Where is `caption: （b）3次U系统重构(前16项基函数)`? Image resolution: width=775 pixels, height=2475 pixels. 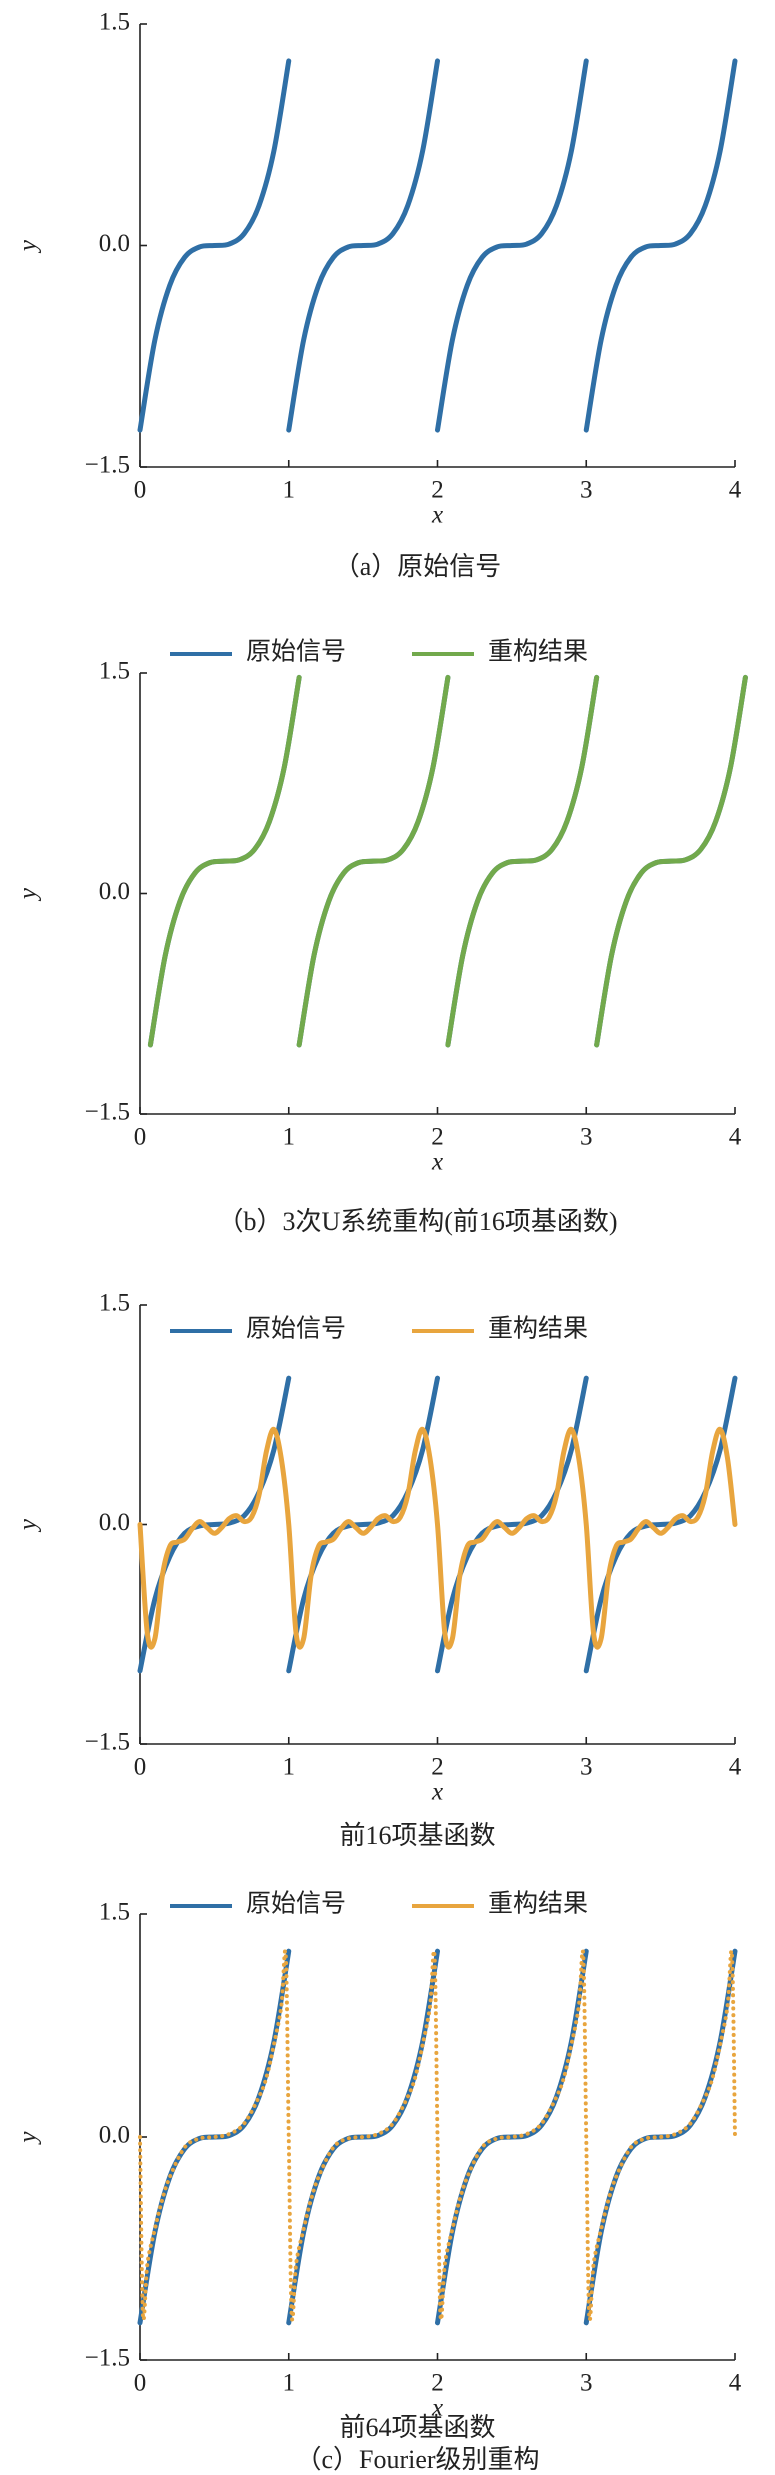 caption: （b）3次U系统重构(前16项基函数) is located at coordinates (417, 1221).